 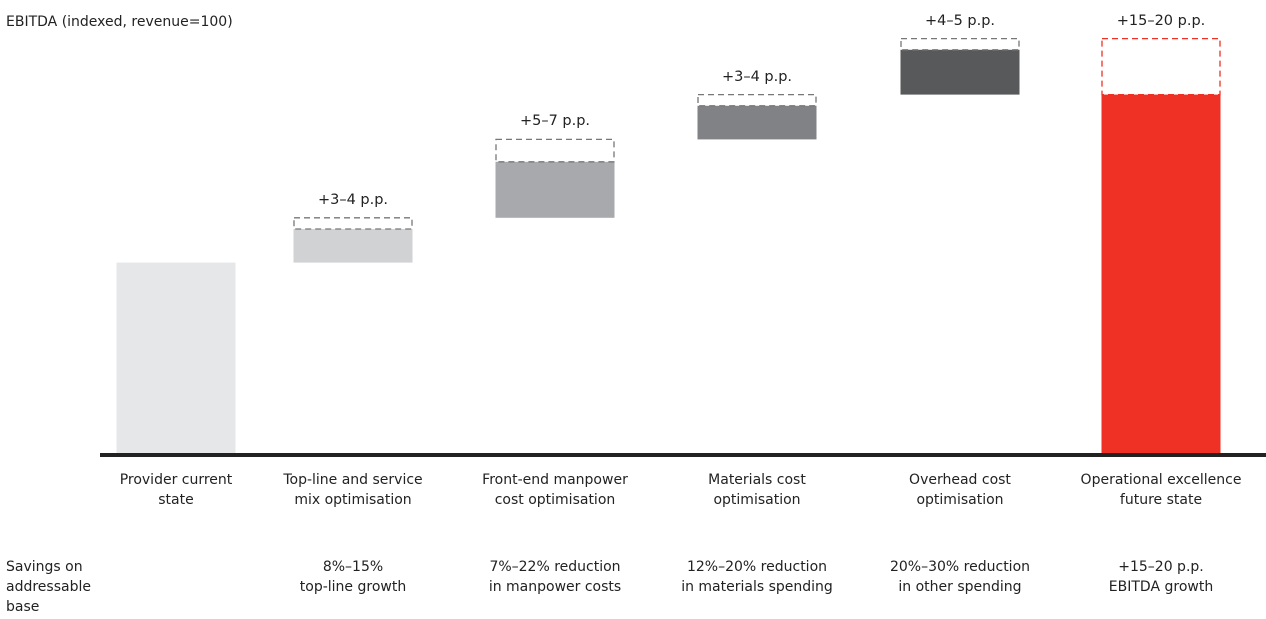 What do you see at coordinates (555, 577) in the screenshot?
I see `savings-text: 7%–22% reduction in manpower costs` at bounding box center [555, 577].